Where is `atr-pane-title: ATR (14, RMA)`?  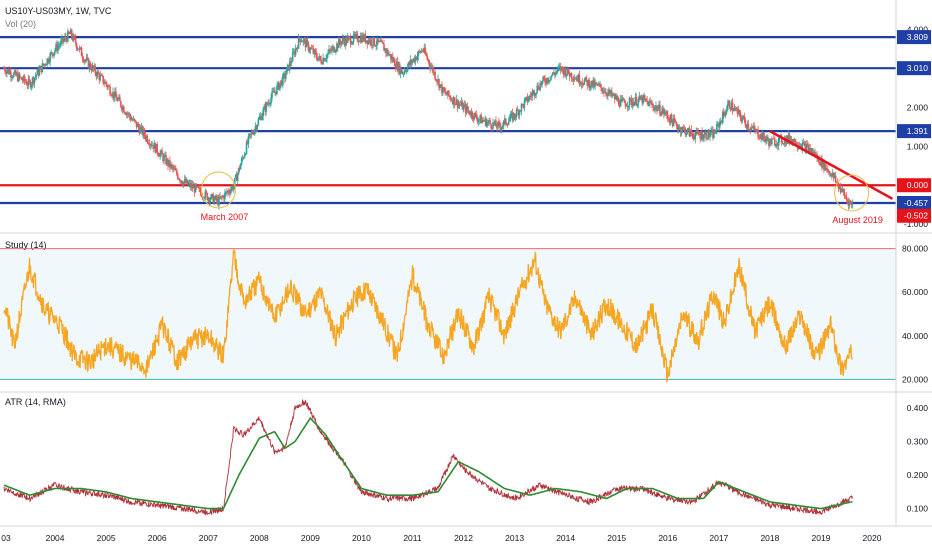
atr-pane-title: ATR (14, RMA) is located at coordinates (35, 402).